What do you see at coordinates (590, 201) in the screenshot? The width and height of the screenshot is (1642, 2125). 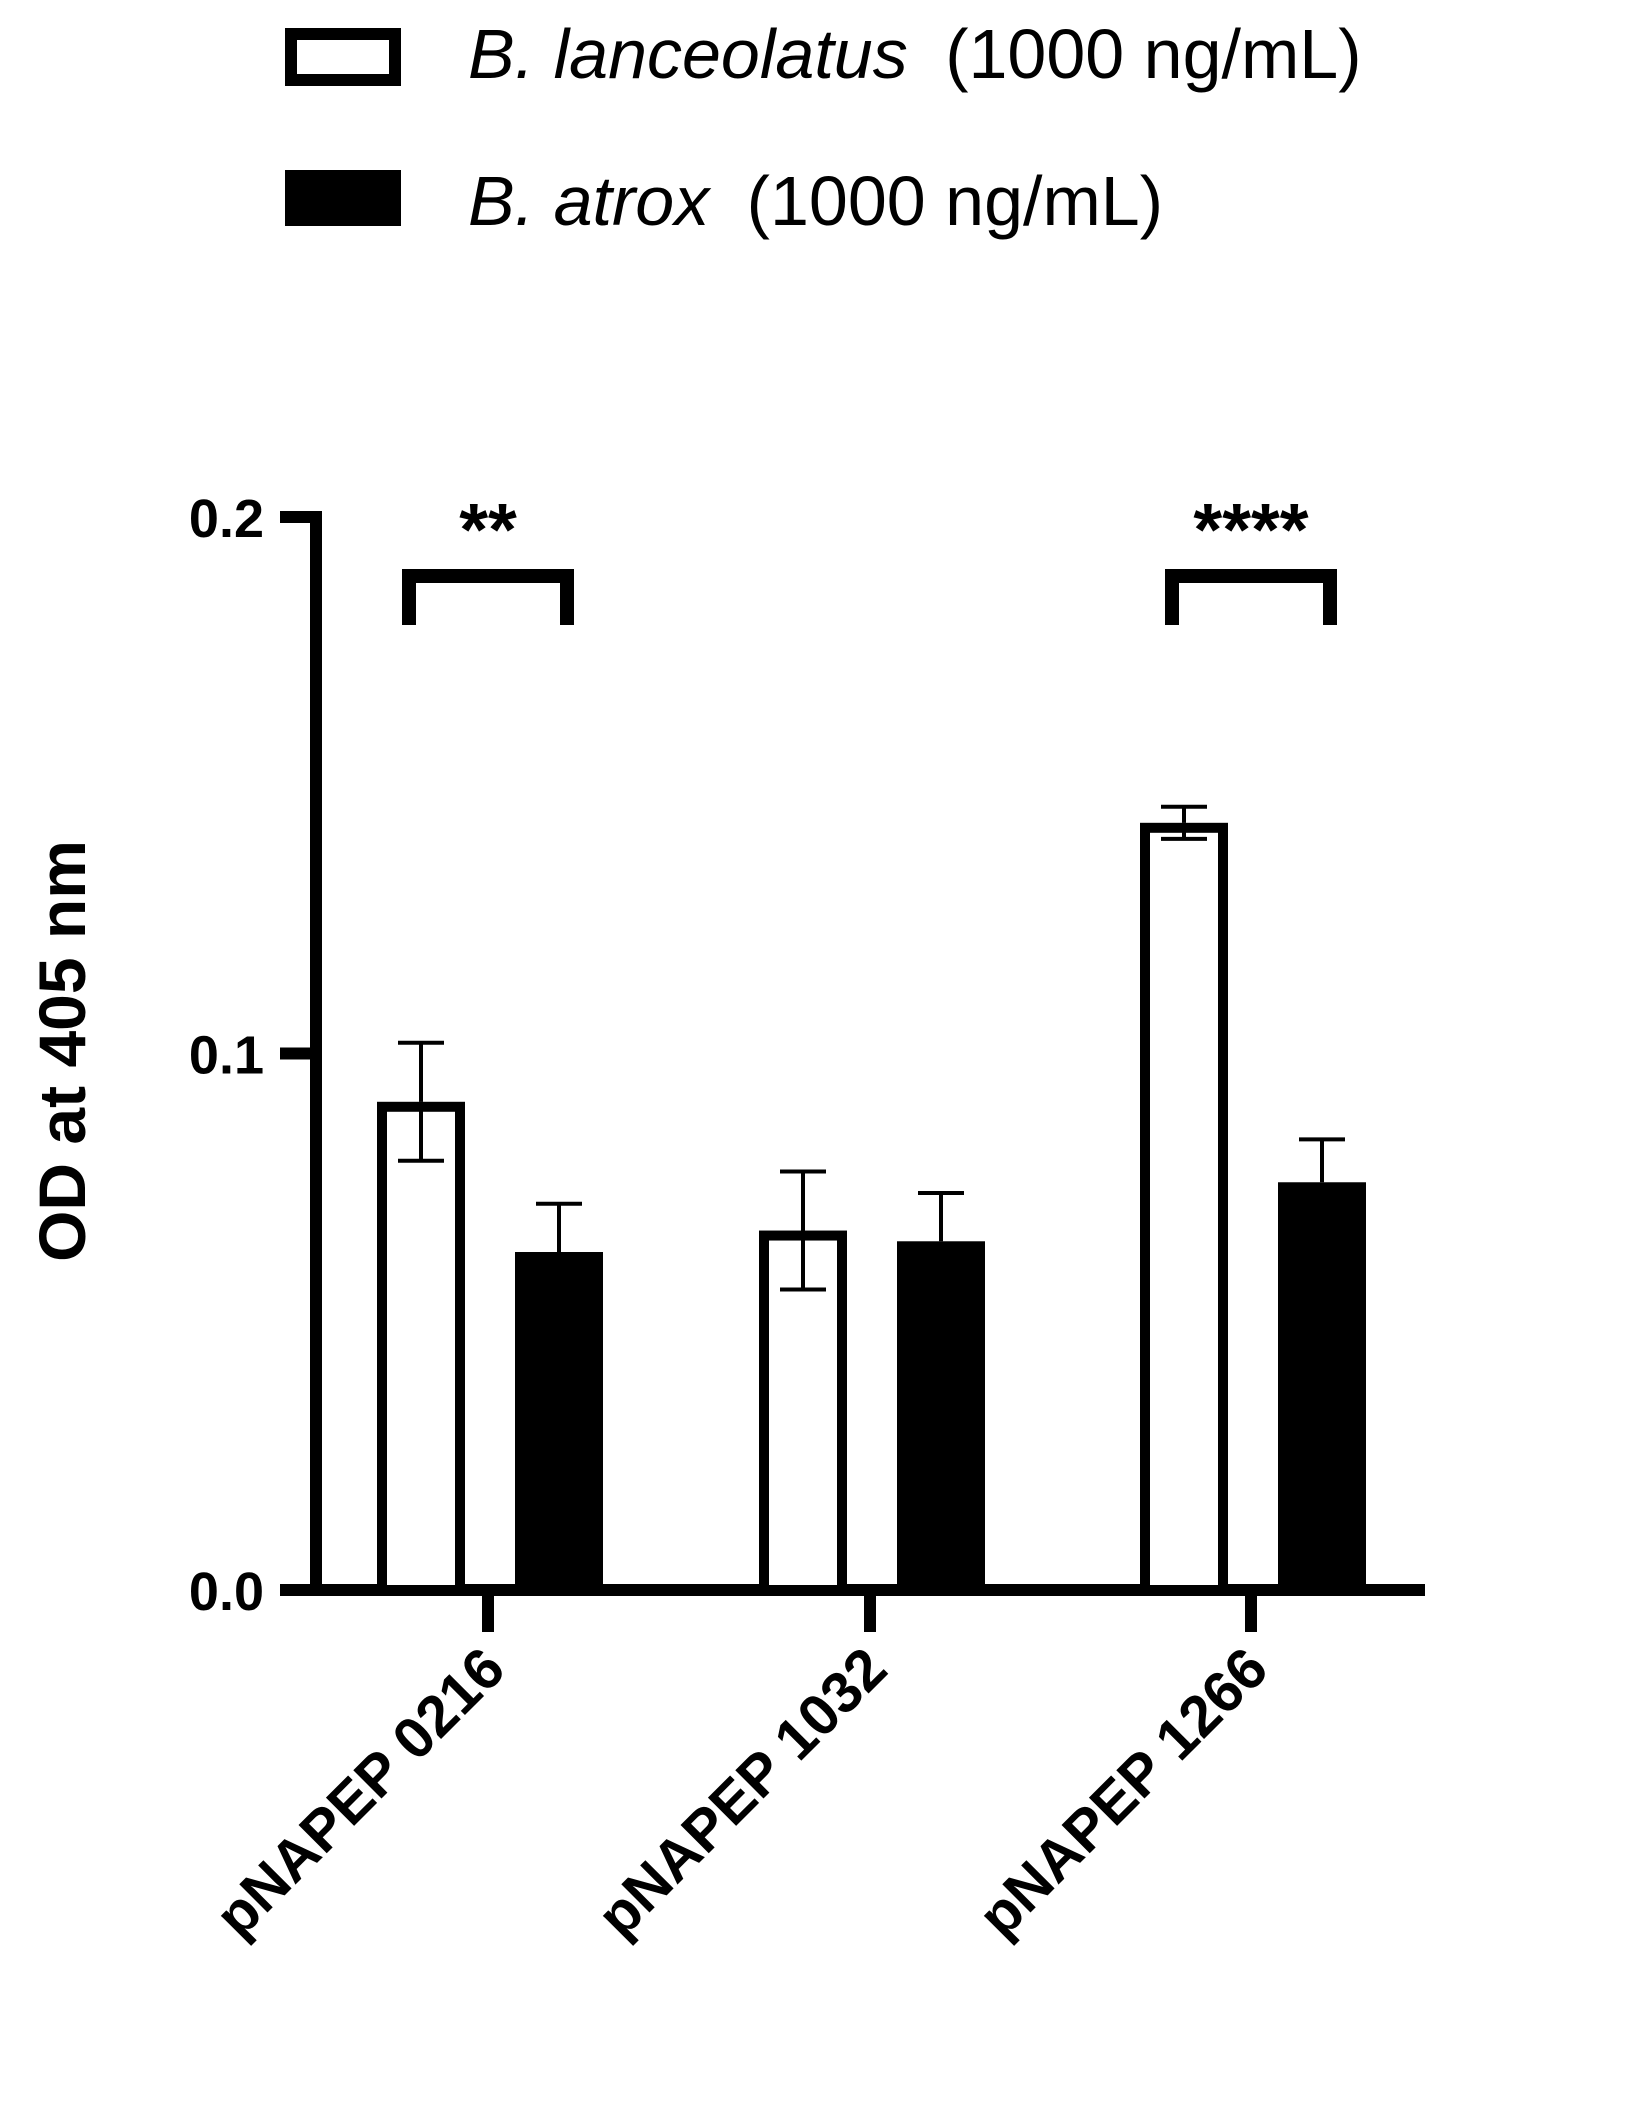 I see `legend-species-atrox: B. atrox` at bounding box center [590, 201].